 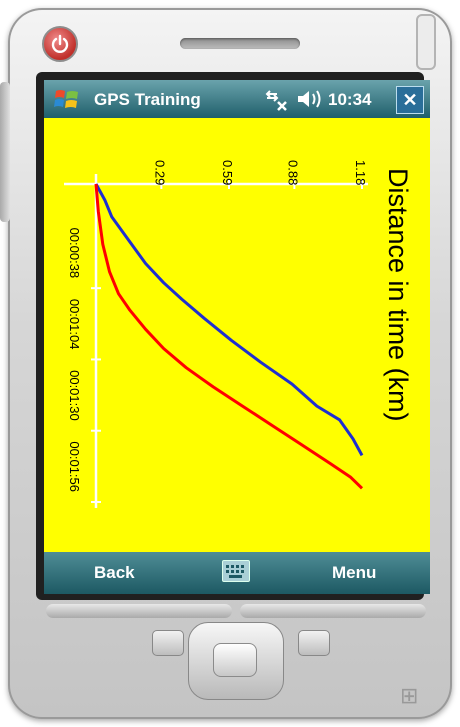 I want to click on distance-tick-label: 0.88, so click(x=292, y=172).